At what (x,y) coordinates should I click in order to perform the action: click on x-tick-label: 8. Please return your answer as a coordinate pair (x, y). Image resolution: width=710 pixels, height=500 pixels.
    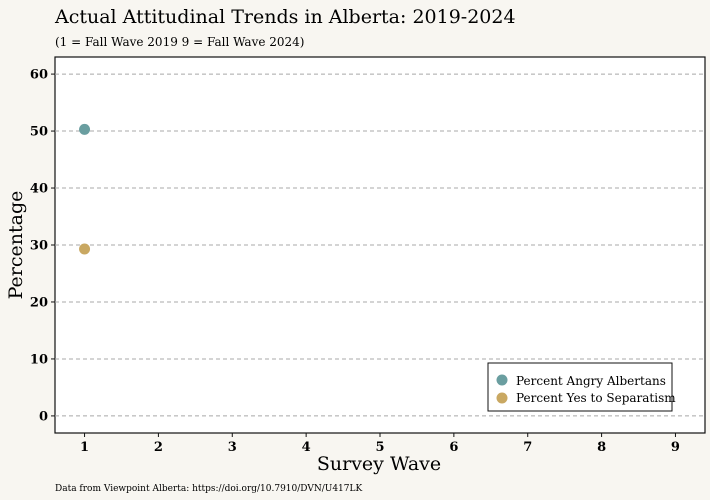
    Looking at the image, I should click on (601, 447).